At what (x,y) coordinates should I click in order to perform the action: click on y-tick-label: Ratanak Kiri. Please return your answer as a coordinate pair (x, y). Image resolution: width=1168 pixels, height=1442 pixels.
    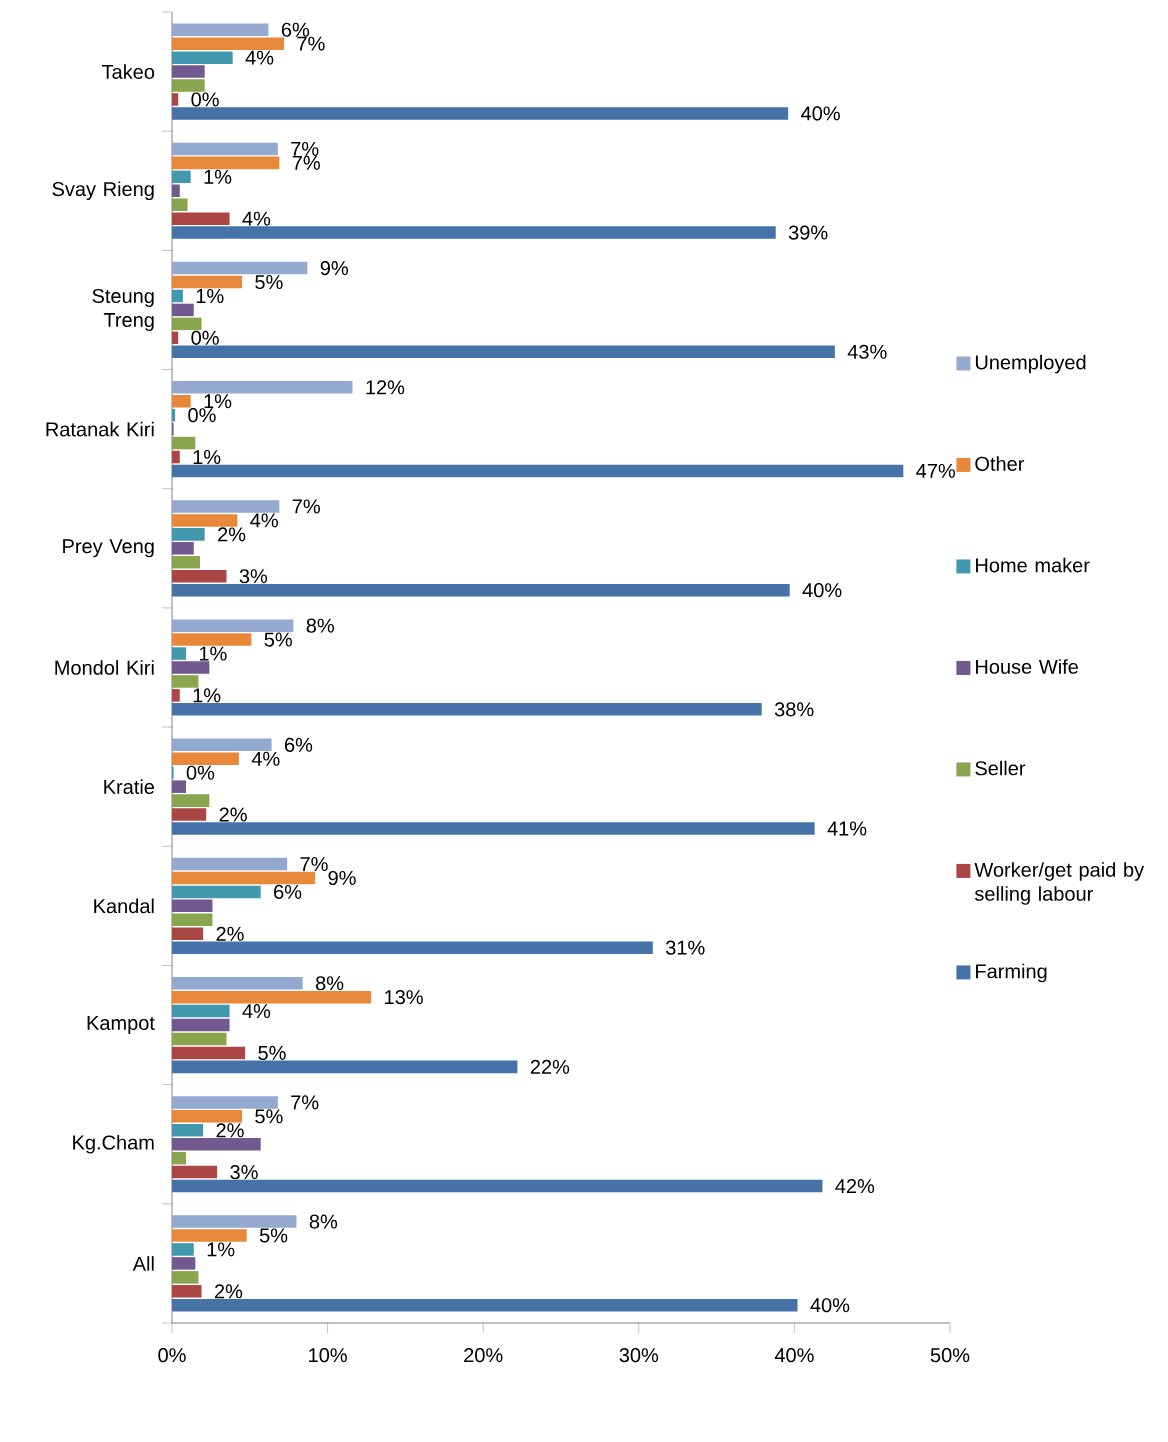
    Looking at the image, I should click on (100, 429).